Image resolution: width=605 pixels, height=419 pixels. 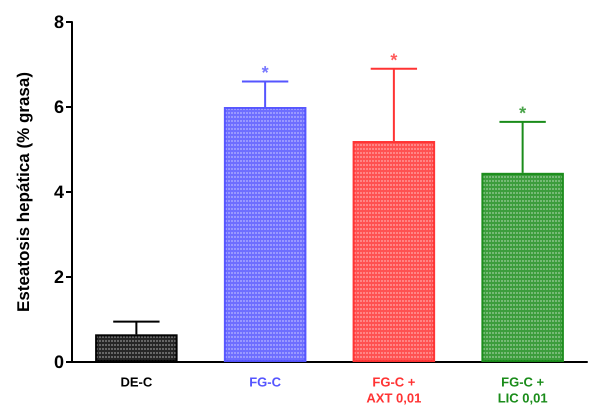 What do you see at coordinates (59, 277) in the screenshot?
I see `y-tick-label: 2` at bounding box center [59, 277].